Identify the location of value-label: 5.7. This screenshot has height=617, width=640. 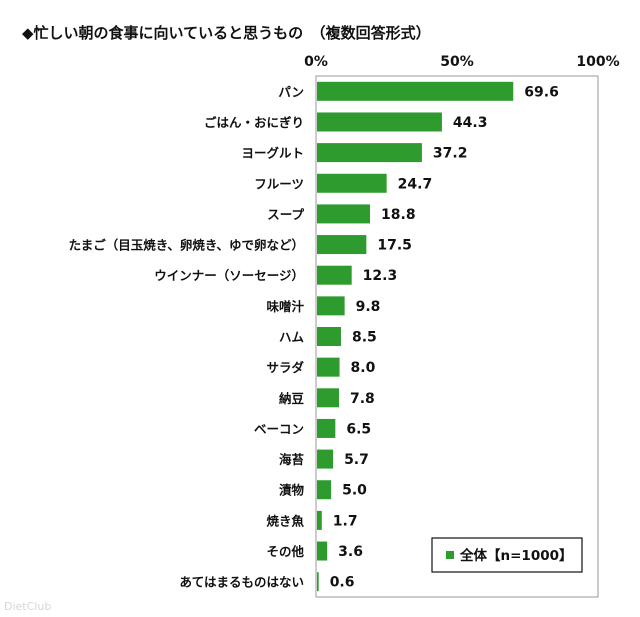
(356, 460).